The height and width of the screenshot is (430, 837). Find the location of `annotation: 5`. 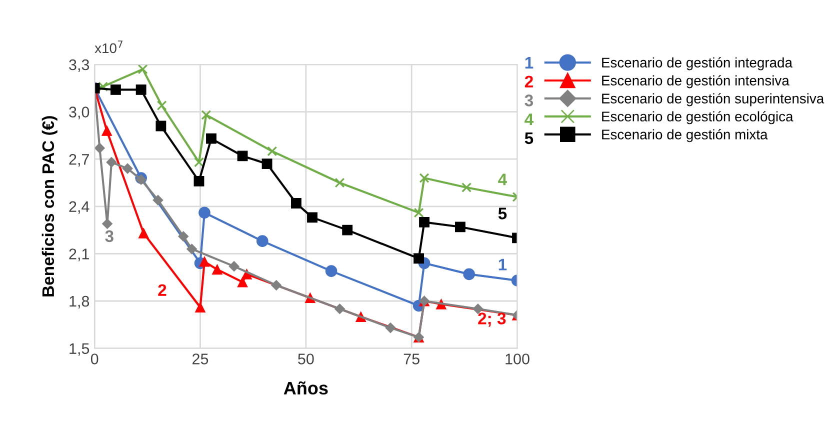

annotation: 5 is located at coordinates (502, 214).